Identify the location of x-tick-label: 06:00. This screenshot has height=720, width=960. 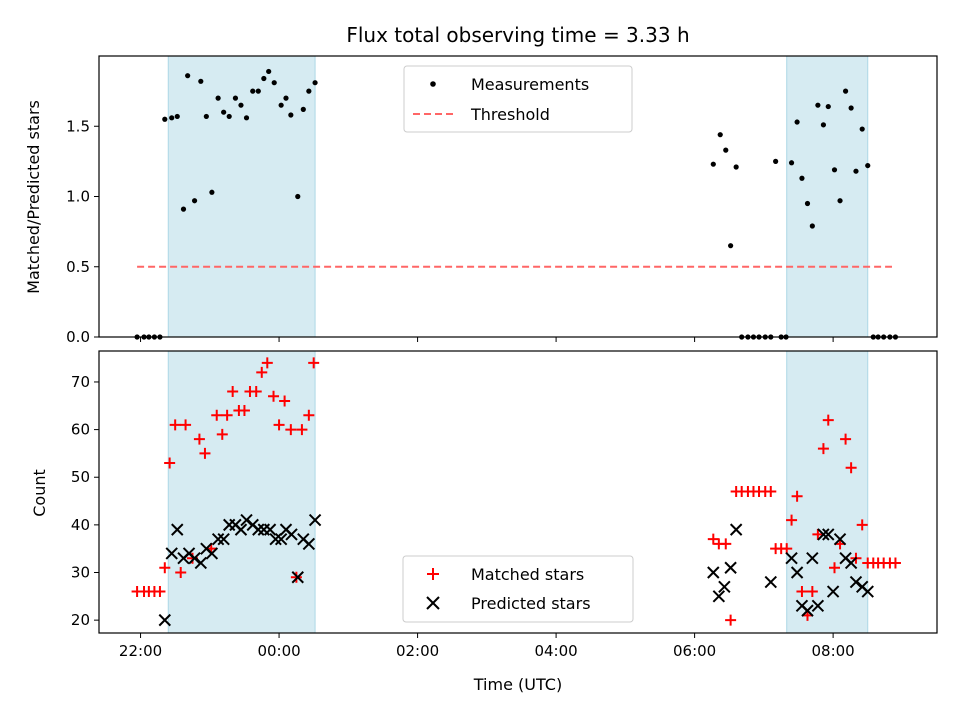
(694, 651).